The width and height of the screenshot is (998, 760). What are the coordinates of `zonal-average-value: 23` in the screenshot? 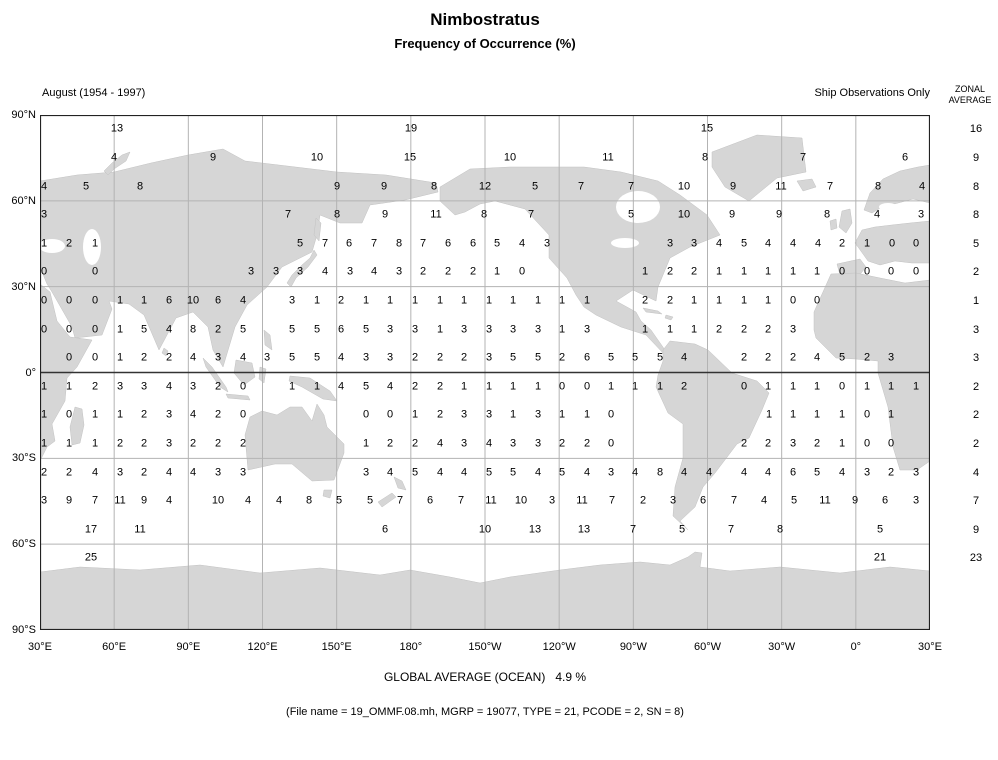 It's located at (976, 558).